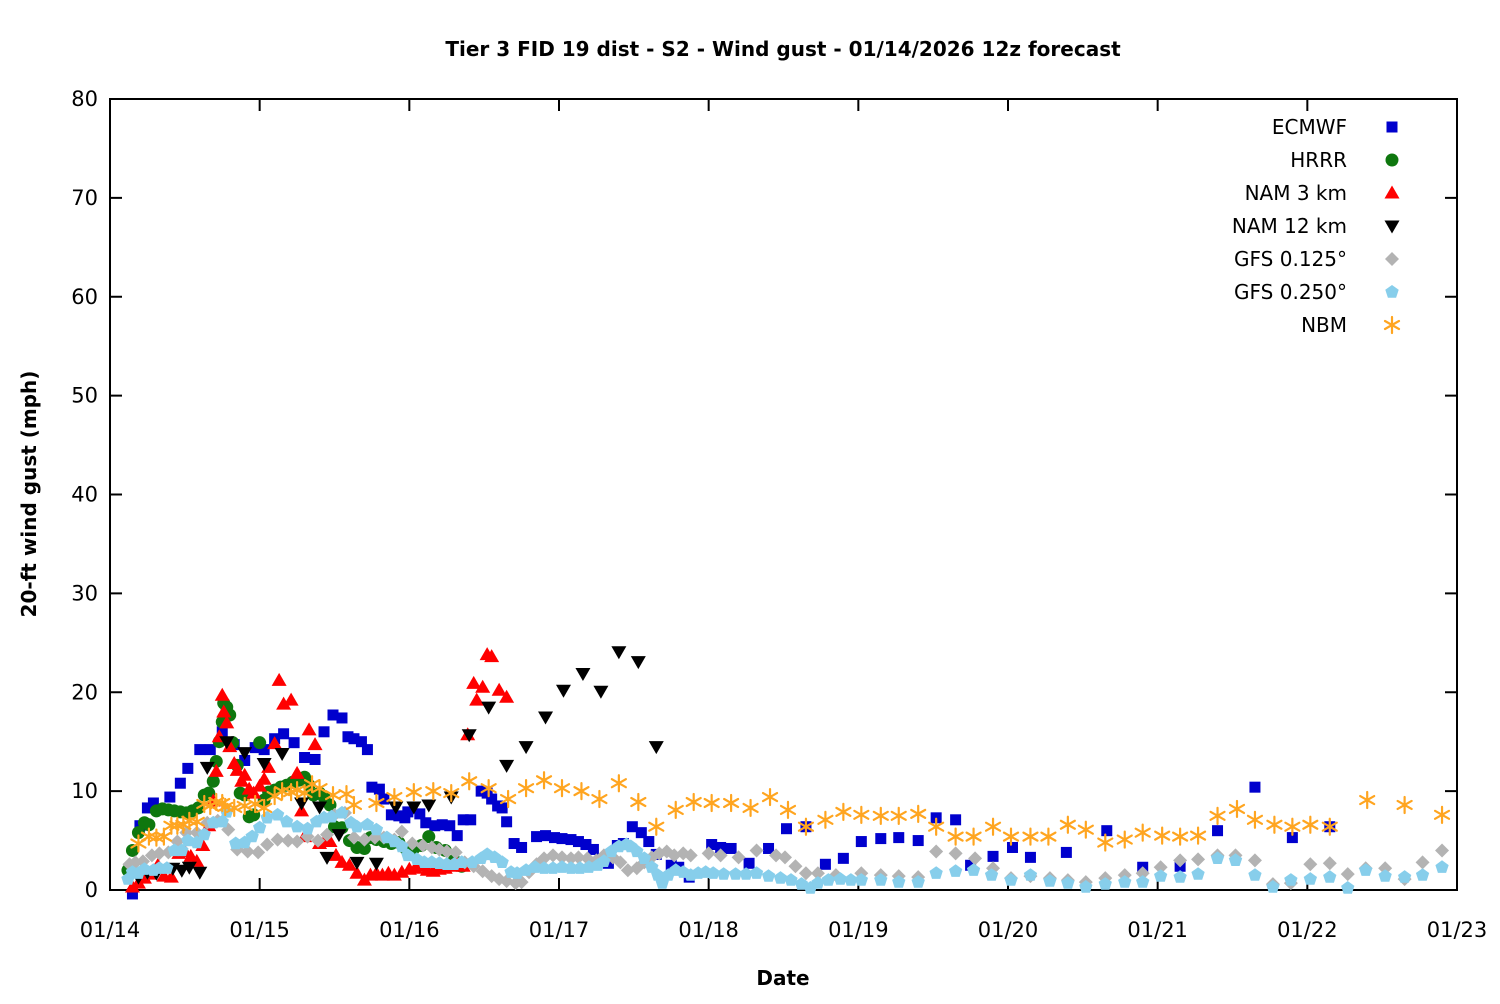 The width and height of the screenshot is (1500, 1004). I want to click on legend-item-gfs-0-250-: GFS 0.250°, so click(1316, 292).